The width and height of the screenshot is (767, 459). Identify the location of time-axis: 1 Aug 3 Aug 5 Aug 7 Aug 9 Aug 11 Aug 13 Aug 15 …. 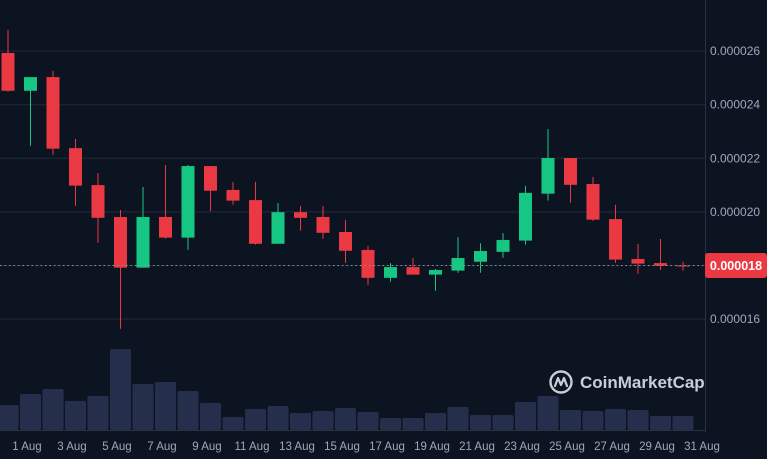
(366, 447).